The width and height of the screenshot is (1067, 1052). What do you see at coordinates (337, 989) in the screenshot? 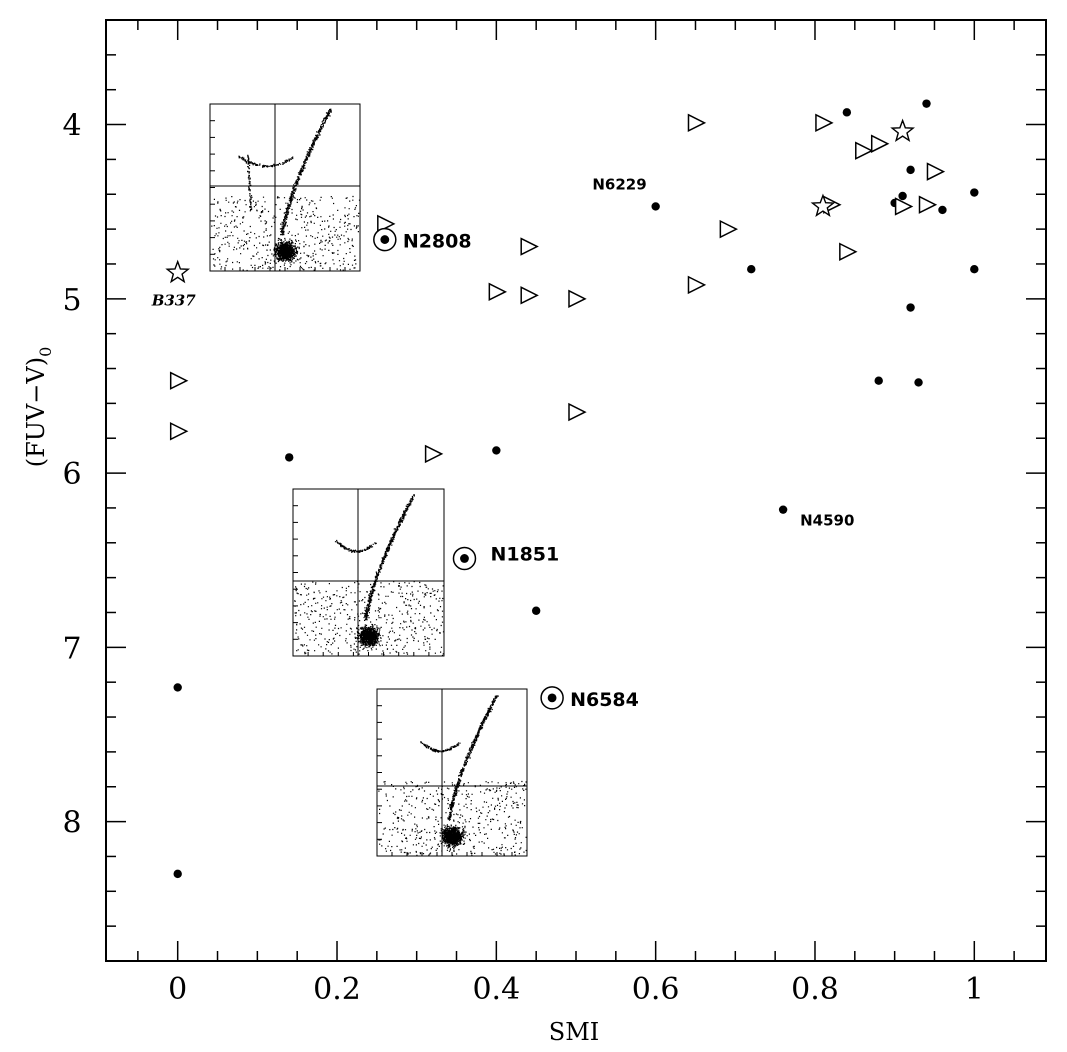
I see `x-tick-label: 0.2` at bounding box center [337, 989].